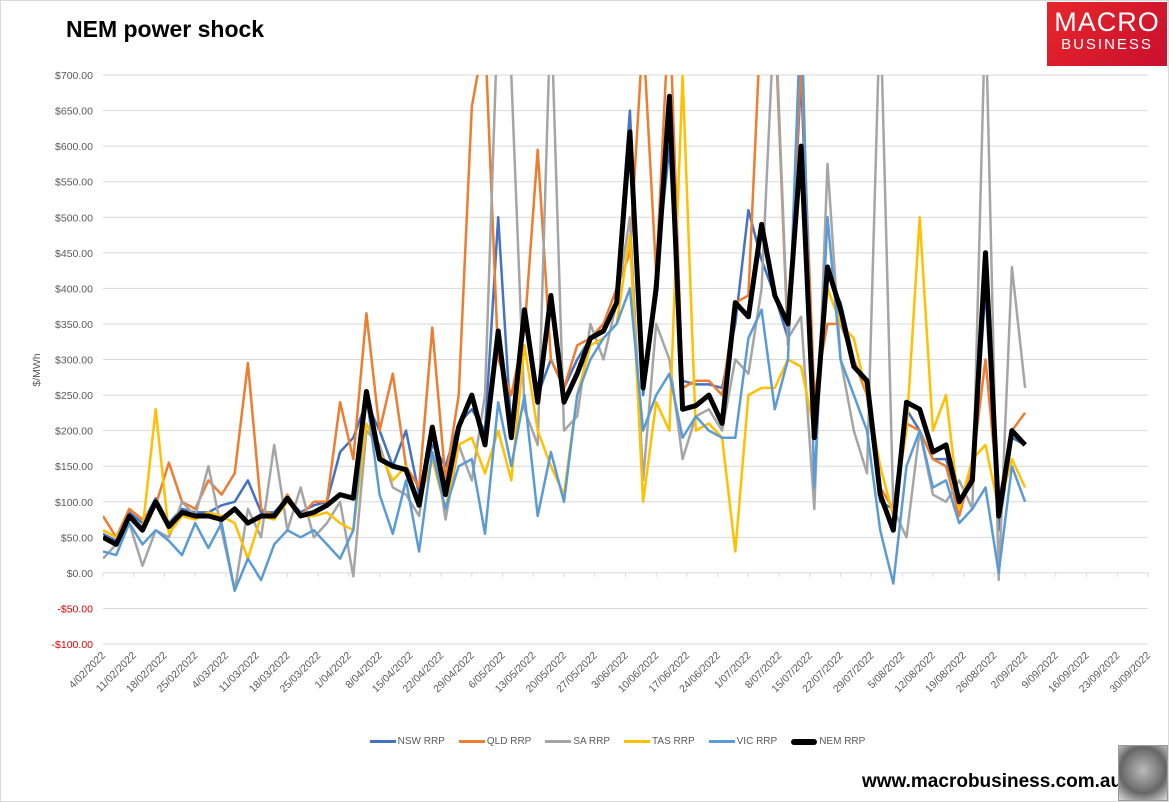  I want to click on legend-item: VIC RRP, so click(743, 741).